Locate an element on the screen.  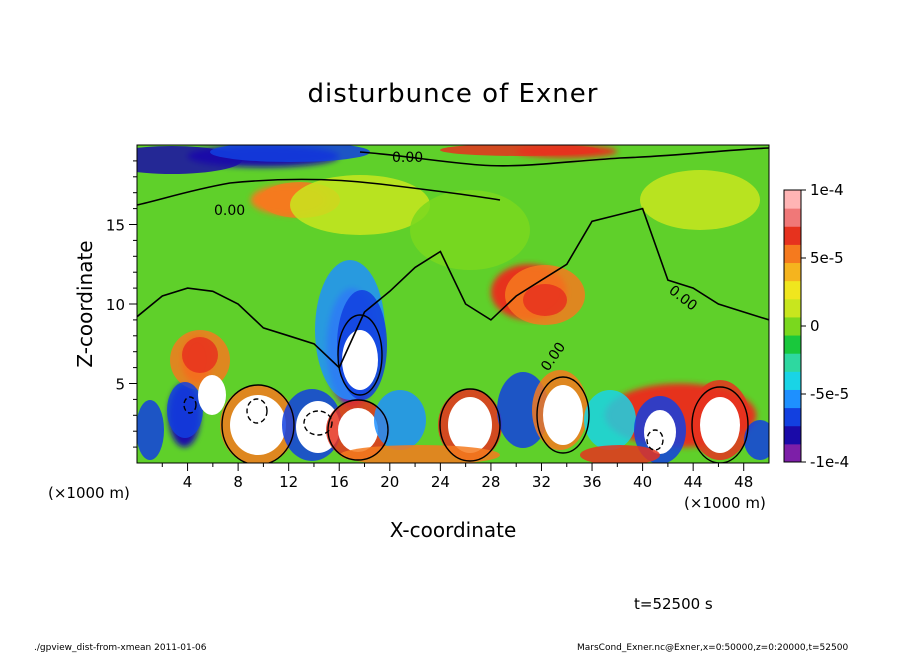
upper-contour is located at coordinates (319, 192).